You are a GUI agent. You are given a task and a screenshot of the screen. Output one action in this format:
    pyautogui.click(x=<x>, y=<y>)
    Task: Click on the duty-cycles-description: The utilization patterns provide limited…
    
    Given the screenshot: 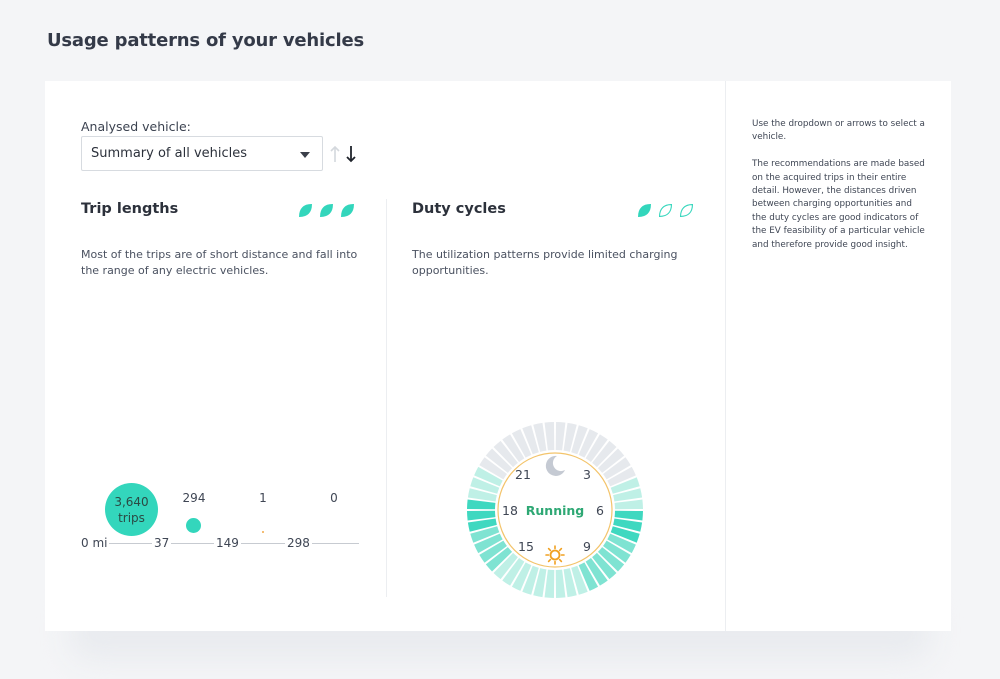 What is the action you would take?
    pyautogui.click(x=545, y=262)
    